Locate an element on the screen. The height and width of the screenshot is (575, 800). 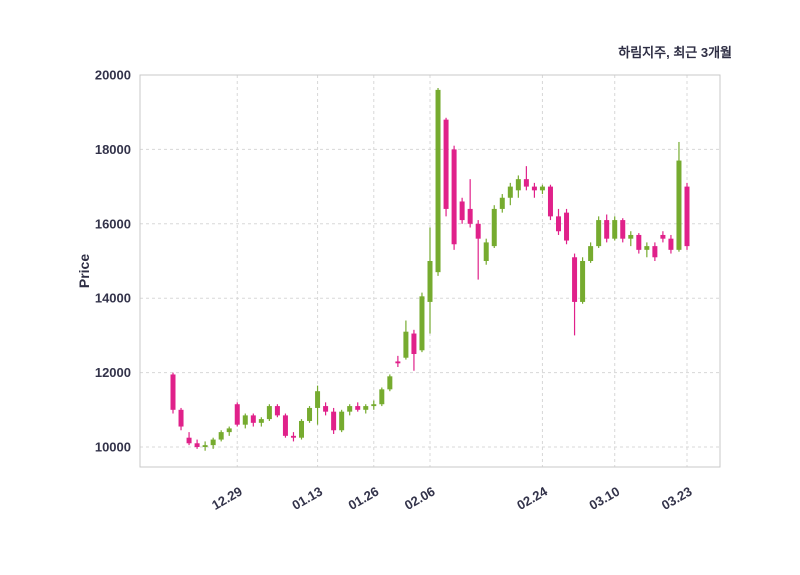
x-tick-label: 01.26 is located at coordinates (364, 498).